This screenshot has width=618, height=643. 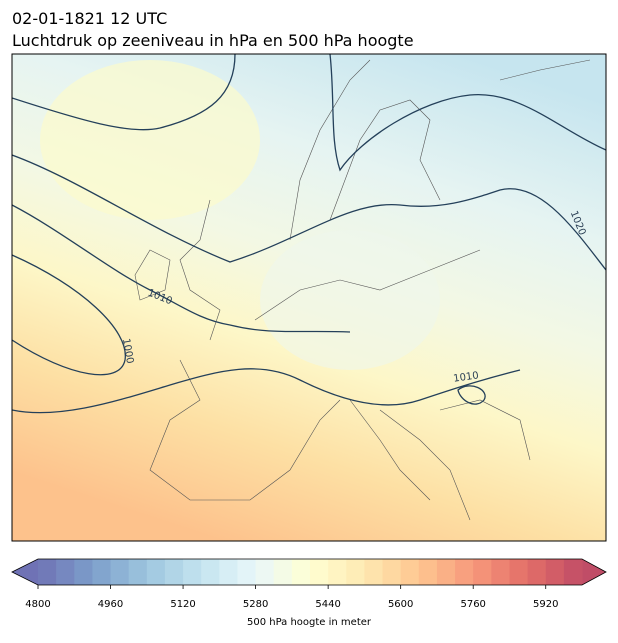 I want to click on colorbar-tick-label: 4800, so click(x=37, y=604).